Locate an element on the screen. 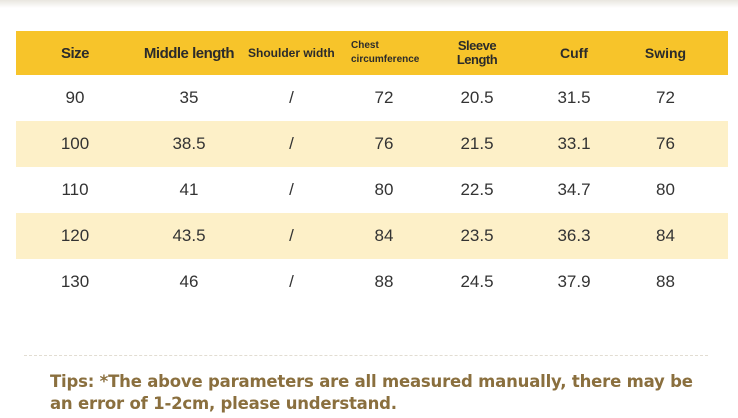 The width and height of the screenshot is (738, 418). table-row: 130 46 / 88 24.5 37.9 88 is located at coordinates (372, 282).